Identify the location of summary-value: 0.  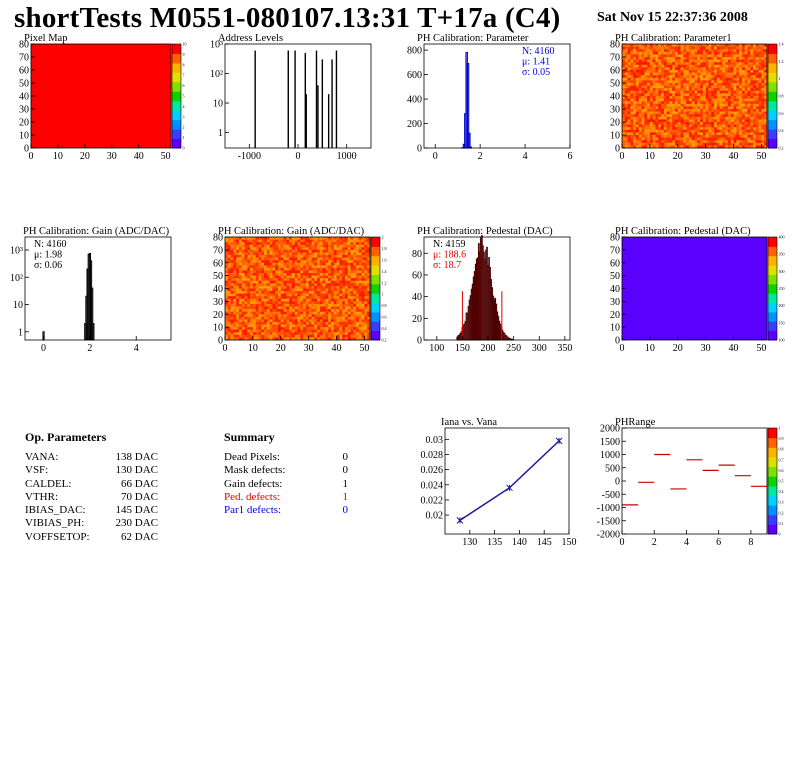
(345, 510).